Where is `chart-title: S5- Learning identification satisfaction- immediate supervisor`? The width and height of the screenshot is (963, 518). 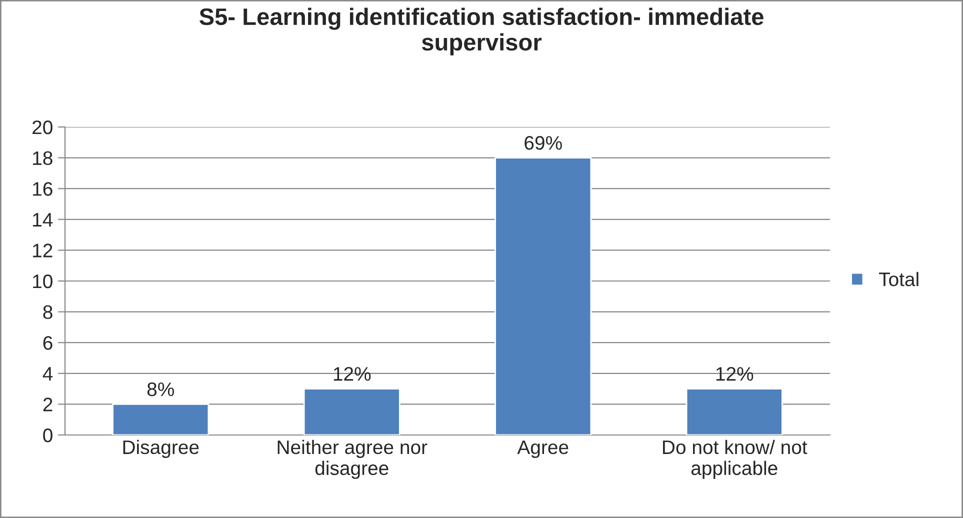 chart-title: S5- Learning identification satisfaction- immediate supervisor is located at coordinates (481, 32).